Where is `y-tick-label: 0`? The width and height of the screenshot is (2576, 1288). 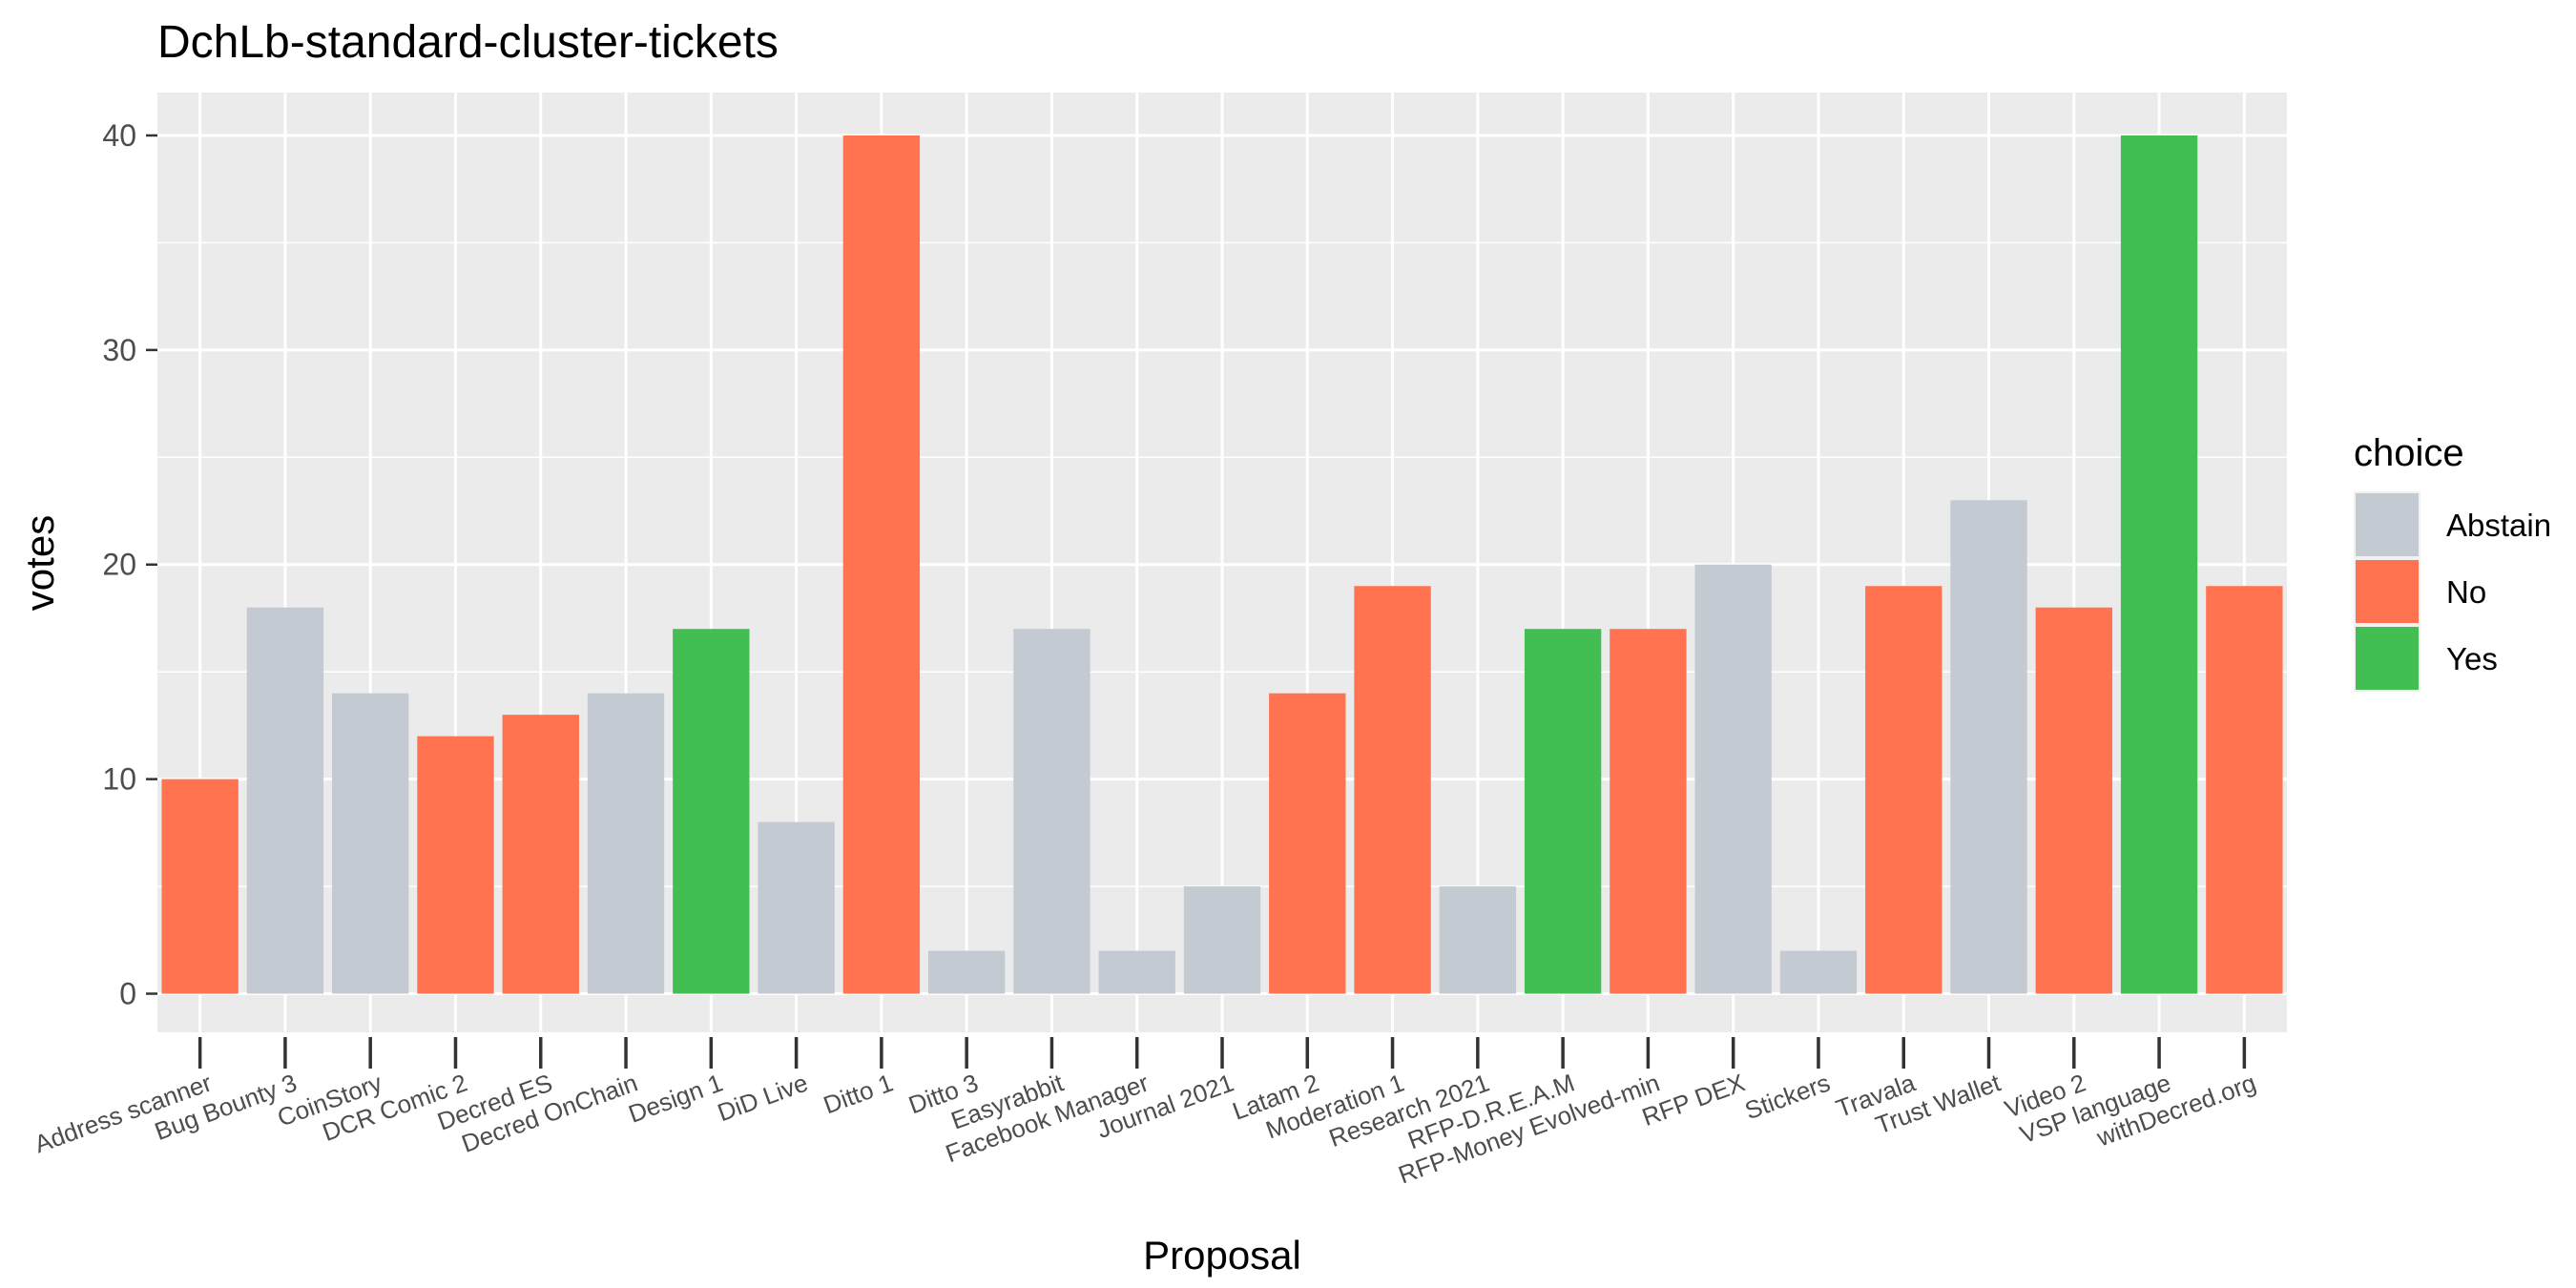 y-tick-label: 0 is located at coordinates (127, 994).